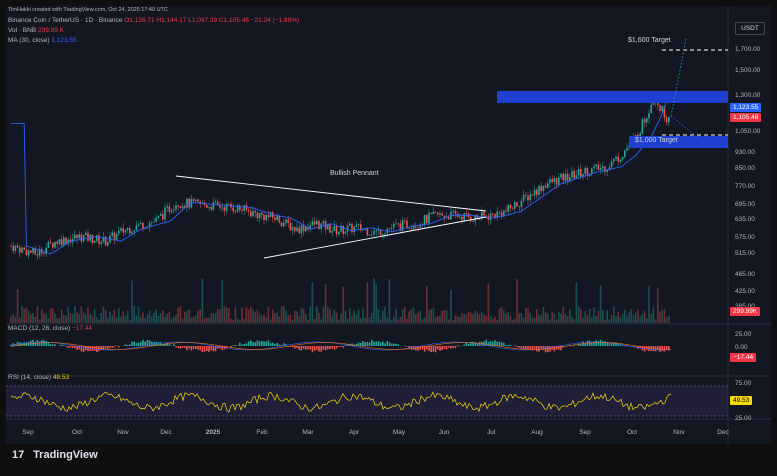 The height and width of the screenshot is (476, 777). What do you see at coordinates (262, 432) in the screenshot?
I see `time-tick-label: Feb` at bounding box center [262, 432].